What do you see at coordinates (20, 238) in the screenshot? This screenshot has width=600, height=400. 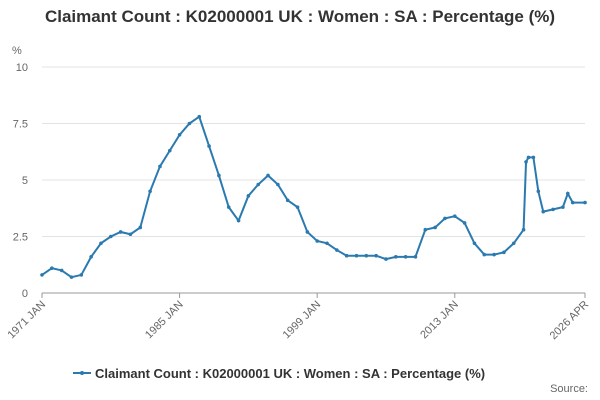 I see `y-tick-label: 2.5` at bounding box center [20, 238].